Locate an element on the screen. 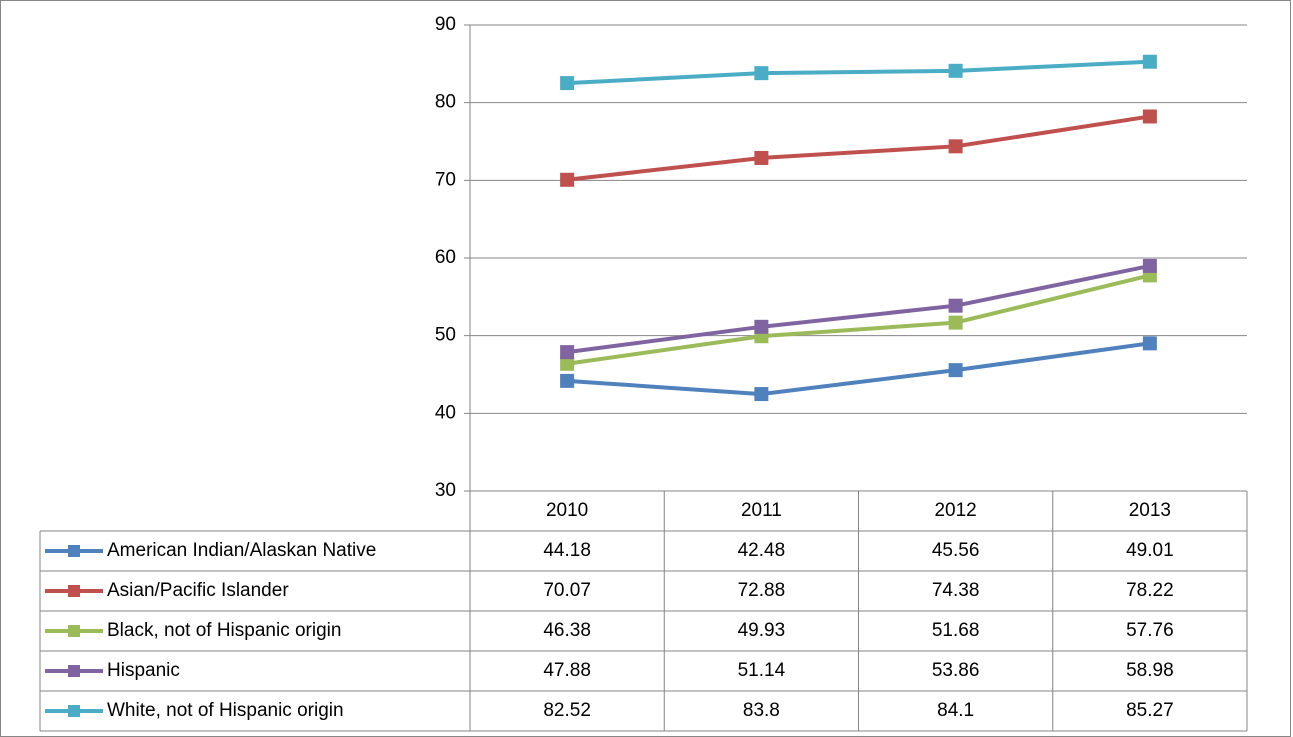 Image resolution: width=1293 pixels, height=737 pixels. table-value: 42.48 is located at coordinates (762, 550).